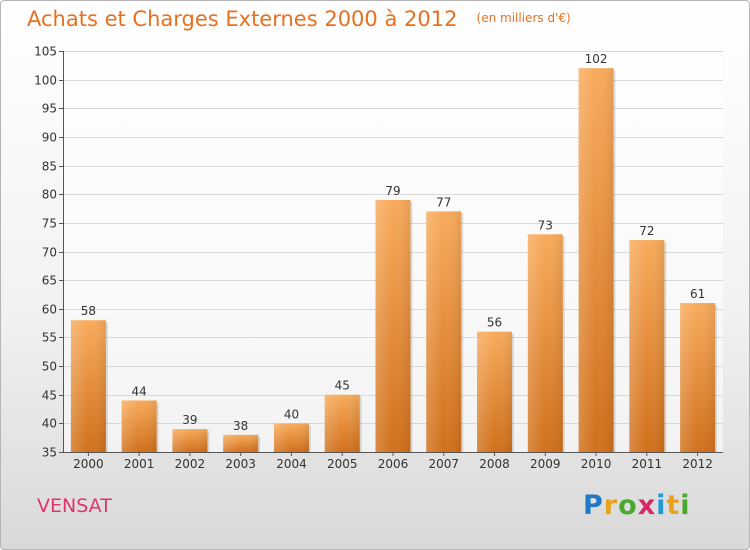 Image resolution: width=750 pixels, height=550 pixels. Describe the element at coordinates (189, 420) in the screenshot. I see `data-label: 39` at that location.